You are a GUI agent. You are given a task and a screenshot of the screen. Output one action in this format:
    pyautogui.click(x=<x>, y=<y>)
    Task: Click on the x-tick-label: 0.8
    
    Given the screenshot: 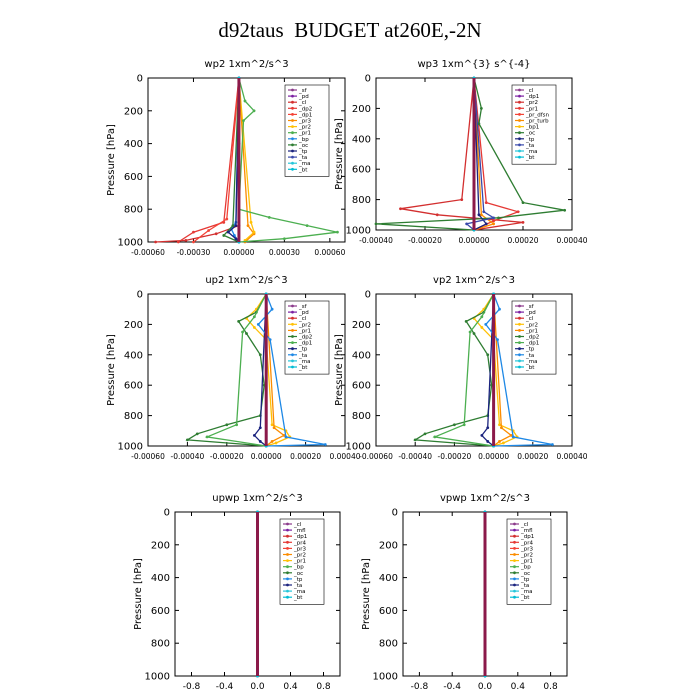 What is the action you would take?
    pyautogui.click(x=550, y=687)
    